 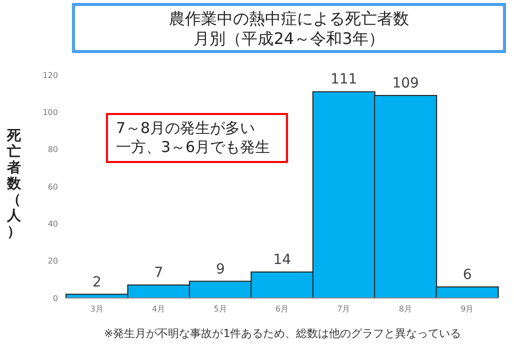 What do you see at coordinates (186, 128) in the screenshot?
I see `annotation: 7～8月の発生が多い` at bounding box center [186, 128].